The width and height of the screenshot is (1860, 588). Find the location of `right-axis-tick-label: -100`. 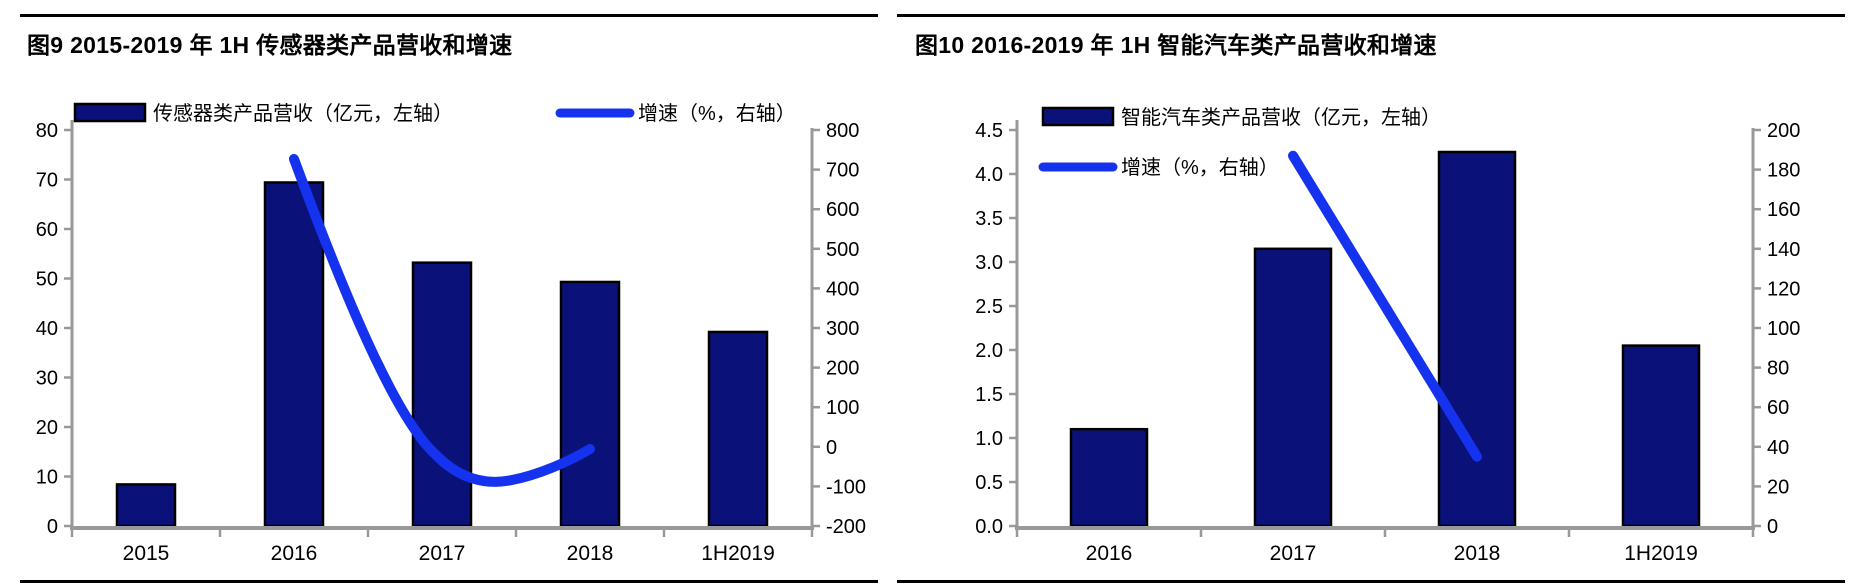

right-axis-tick-label: -100 is located at coordinates (846, 487).